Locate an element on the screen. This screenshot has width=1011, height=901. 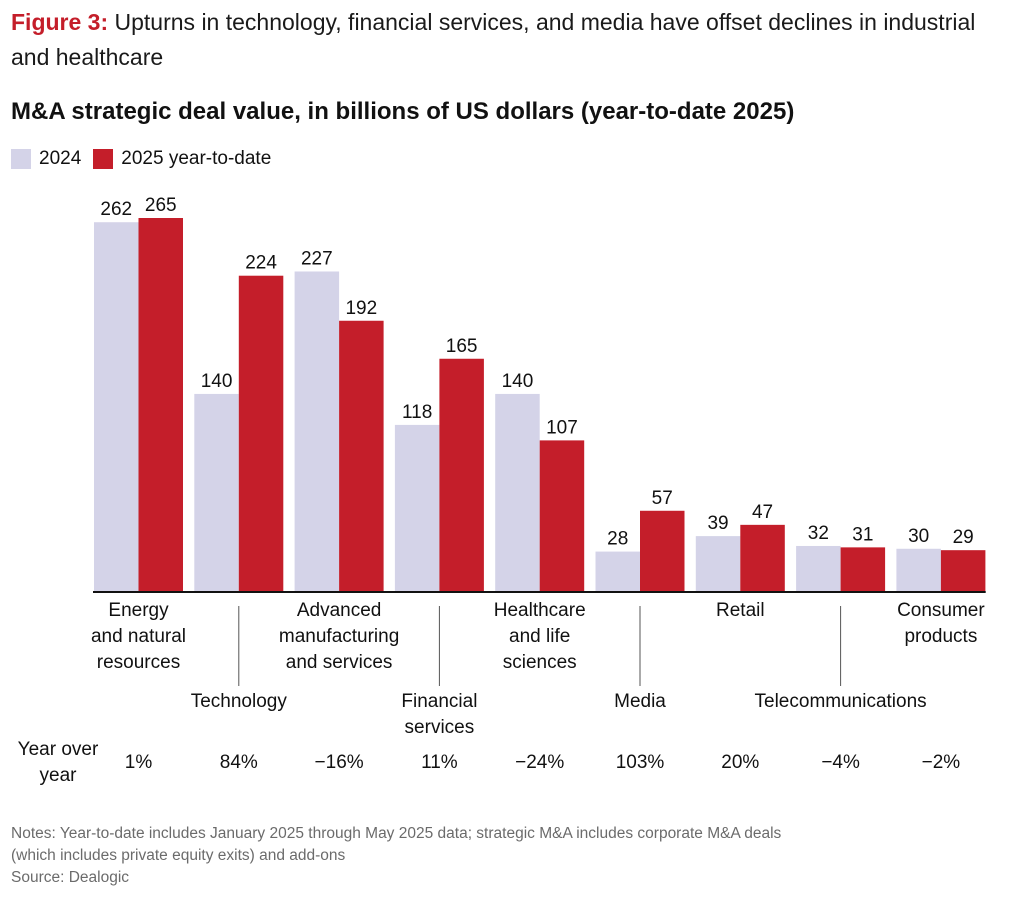
bar-2024-retail is located at coordinates (718, 563).